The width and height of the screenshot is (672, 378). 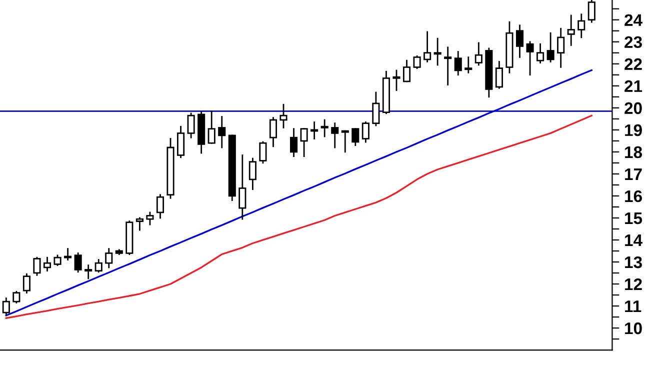 What do you see at coordinates (633, 64) in the screenshot?
I see `y-tick-label: 22` at bounding box center [633, 64].